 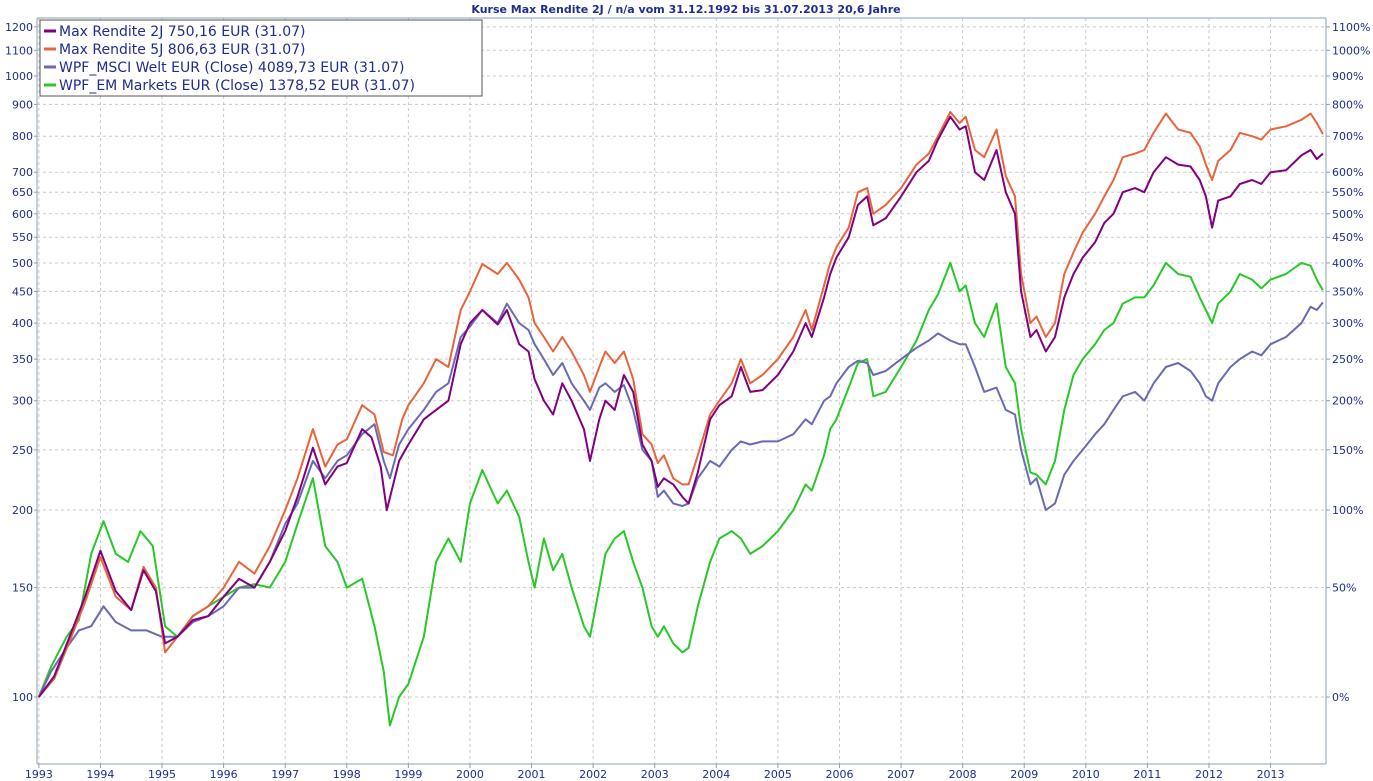 What do you see at coordinates (532, 774) in the screenshot?
I see `x-tick-label: 2001` at bounding box center [532, 774].